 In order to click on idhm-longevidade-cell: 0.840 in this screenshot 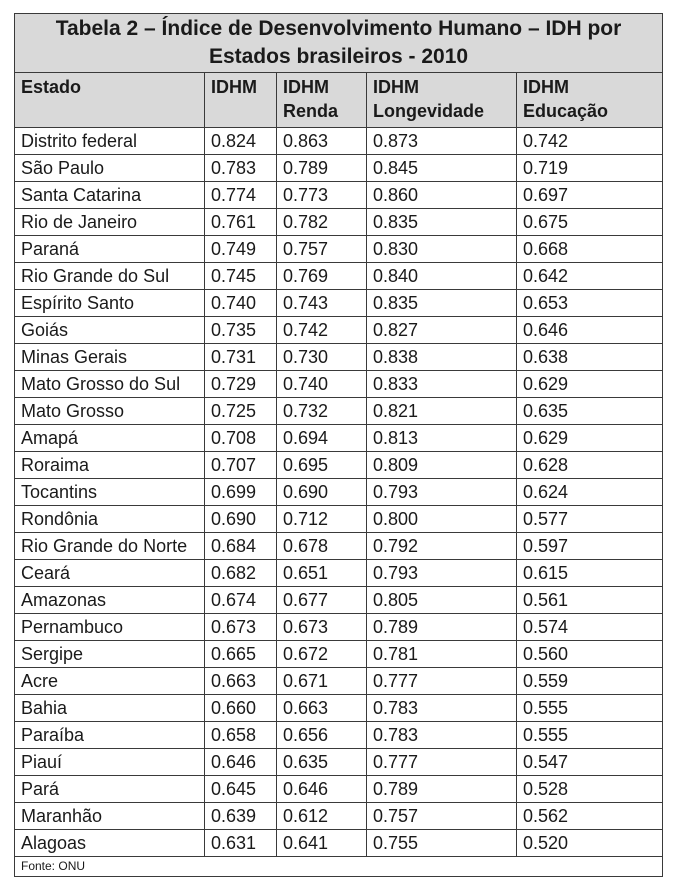, I will do `click(441, 276)`.